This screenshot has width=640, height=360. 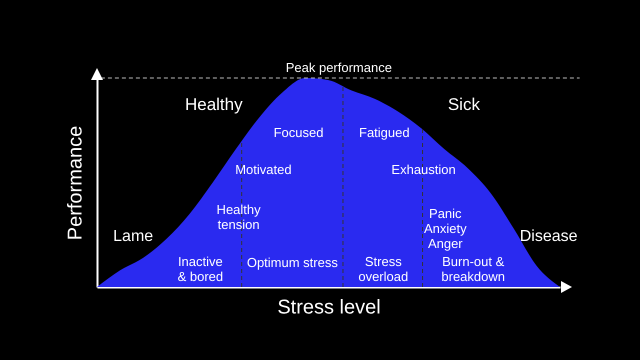 I want to click on annotation: Fatigued, so click(x=384, y=132).